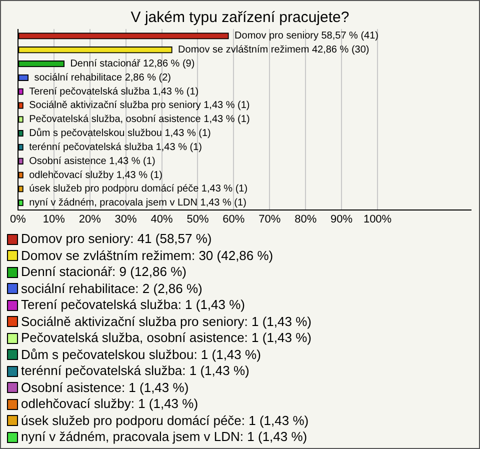 Image resolution: width=480 pixels, height=449 pixels. I want to click on category-label: Dům s pečovatelskou službou 1,43 % (1), so click(120, 134).